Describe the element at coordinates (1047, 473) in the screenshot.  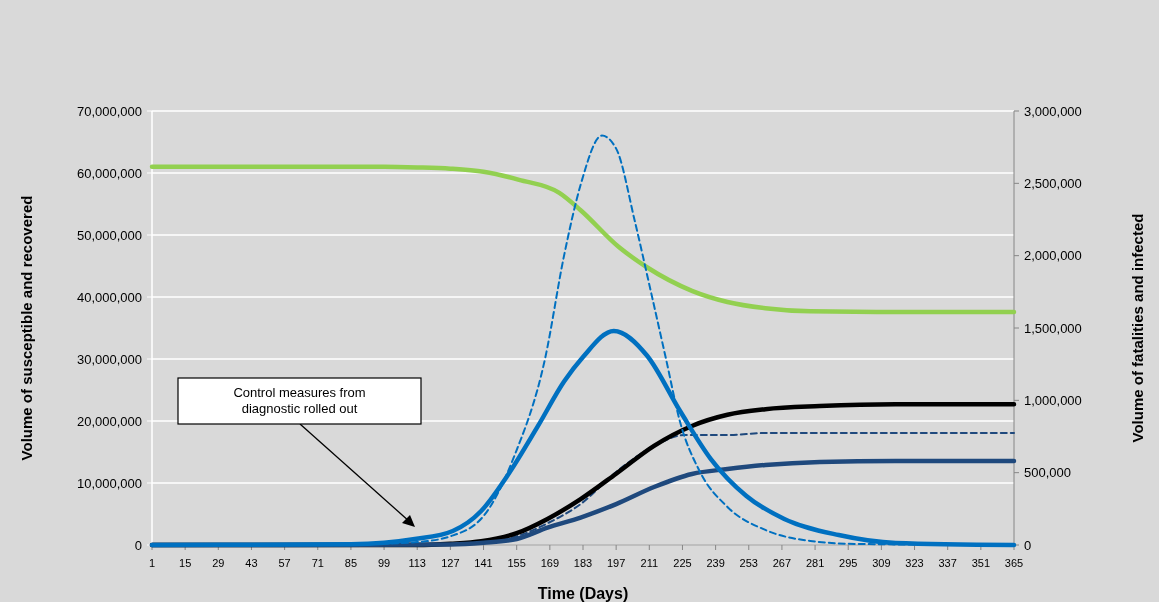
I see `y2-tick-label: 500,000` at that location.